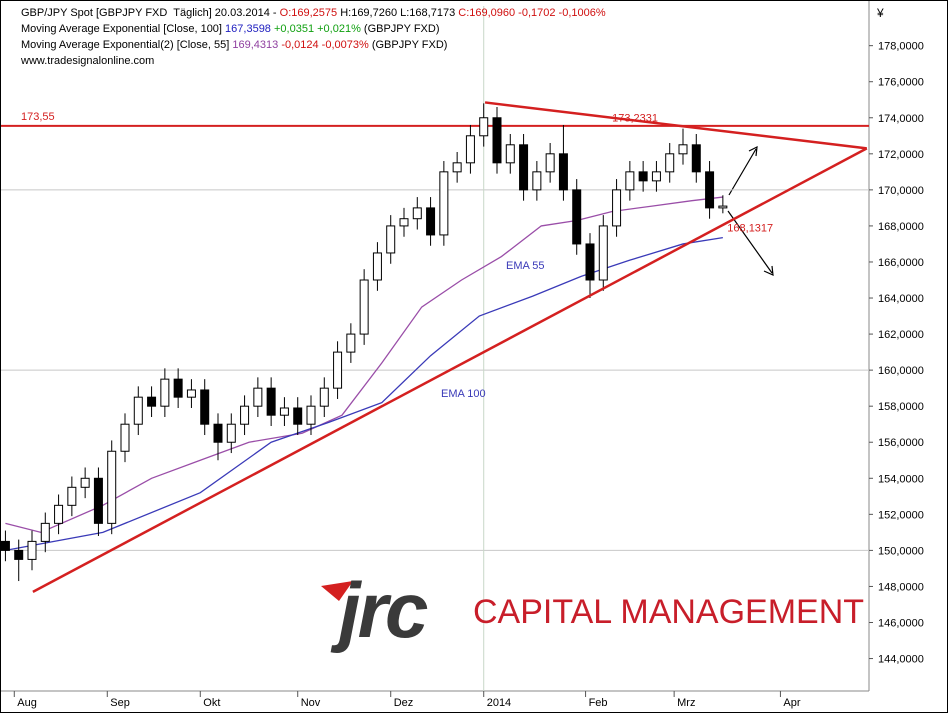 This screenshot has width=948, height=713. Describe the element at coordinates (404, 703) in the screenshot. I see `x-tick-label: Dez` at that location.